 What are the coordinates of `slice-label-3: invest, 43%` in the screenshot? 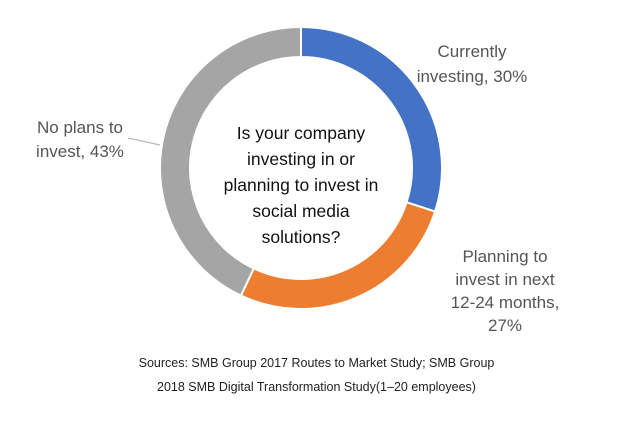 It's located at (80, 151).